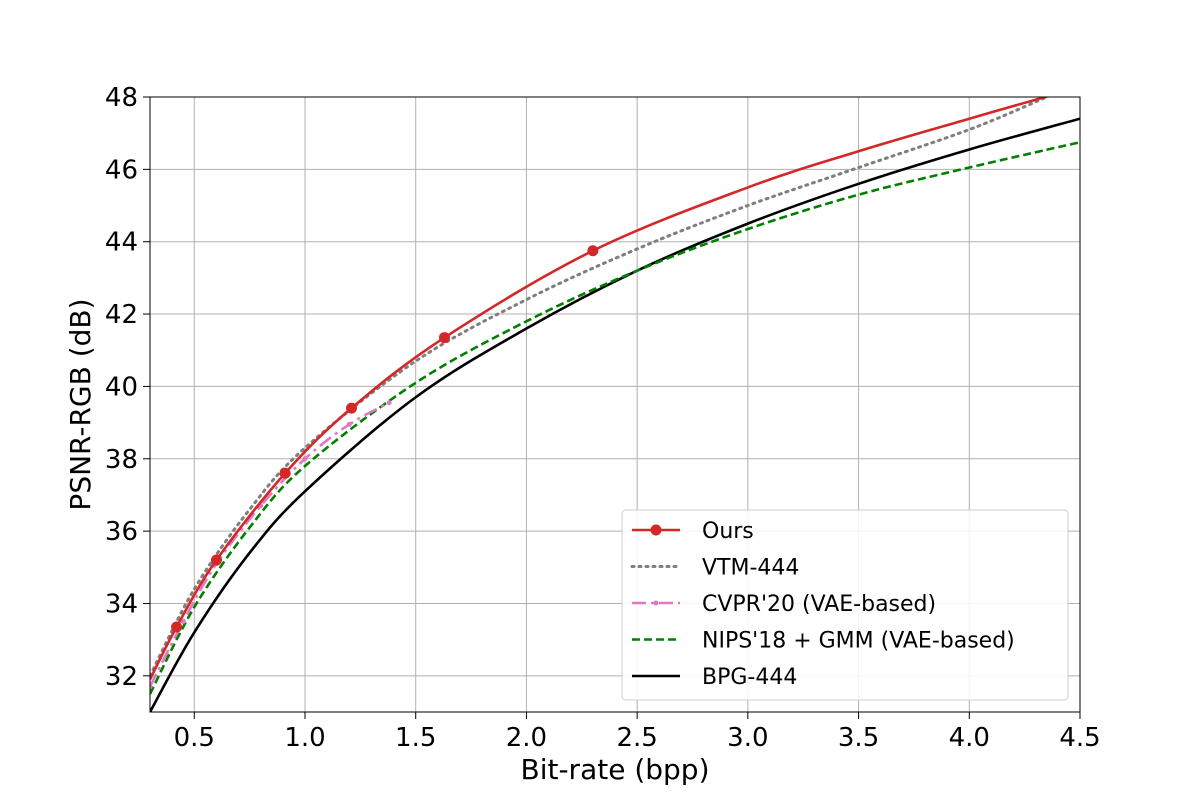  I want to click on x-tick-label: 4.5, so click(1079, 738).